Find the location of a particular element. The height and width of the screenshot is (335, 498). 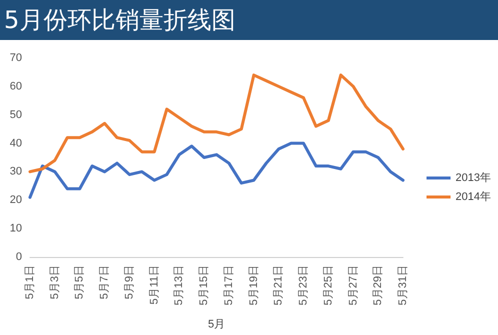

x-tick-label: 5月19日 is located at coordinates (254, 285).